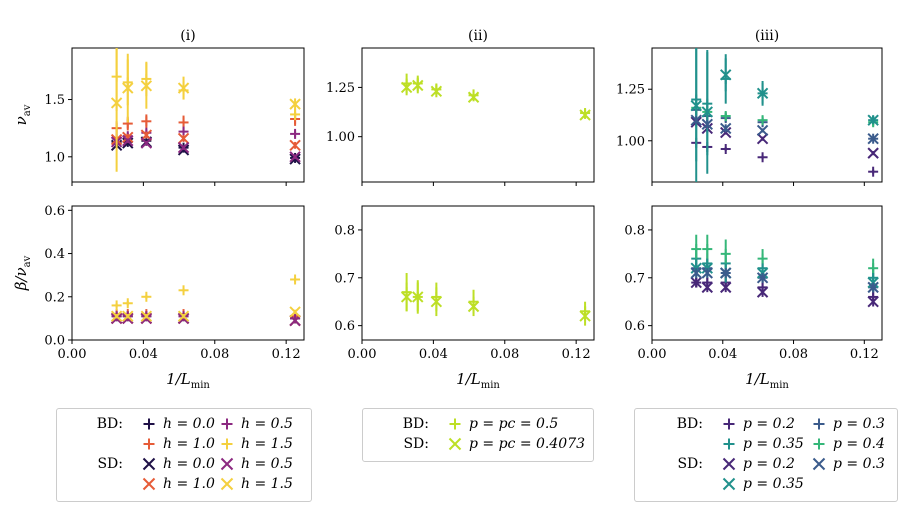 This screenshot has width=910, height=520. I want to click on y-tick-label: 1.00, so click(340, 137).